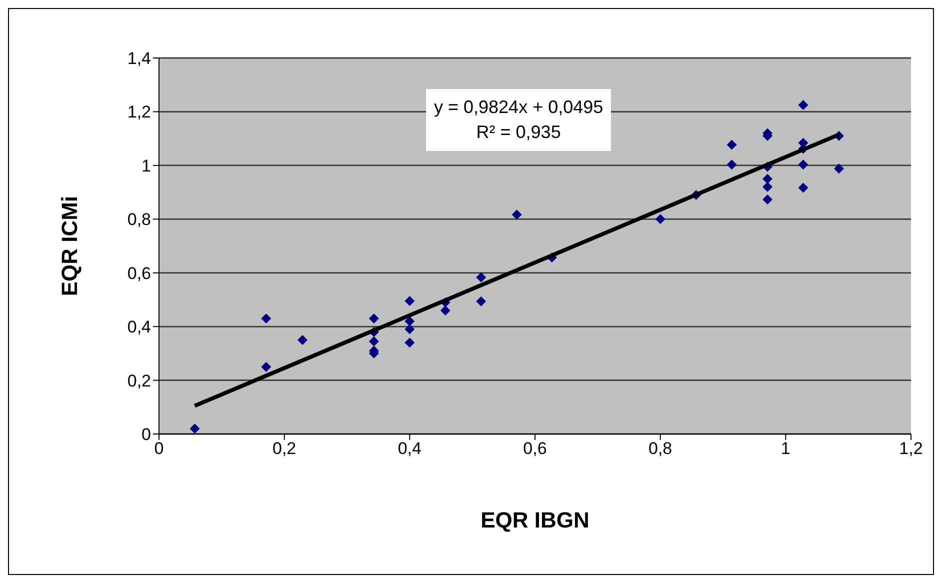 The image size is (942, 583). Describe the element at coordinates (410, 448) in the screenshot. I see `x-tick-label: 0,4` at that location.